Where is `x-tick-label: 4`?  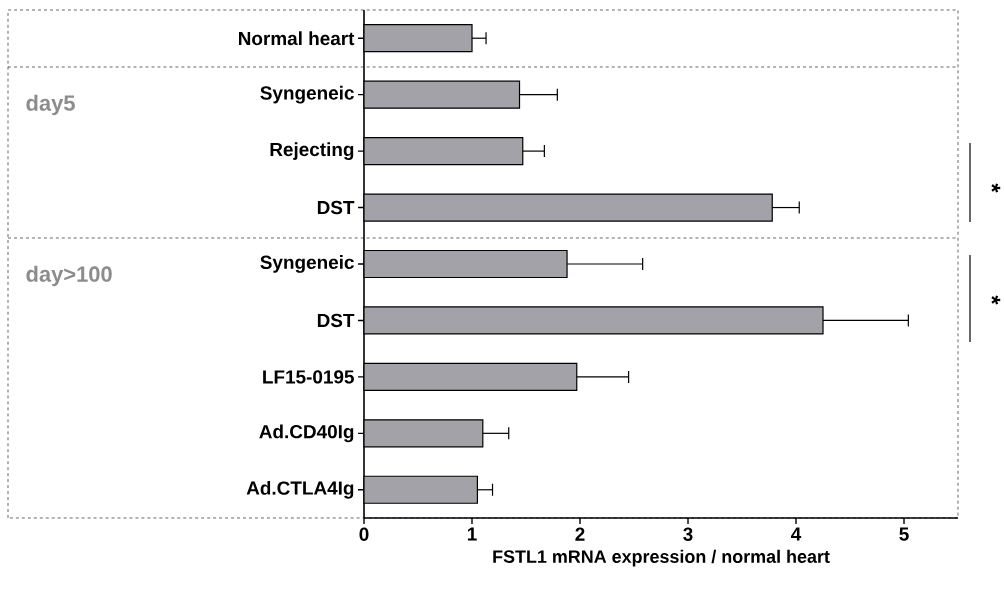 x-tick-label: 4 is located at coordinates (796, 534).